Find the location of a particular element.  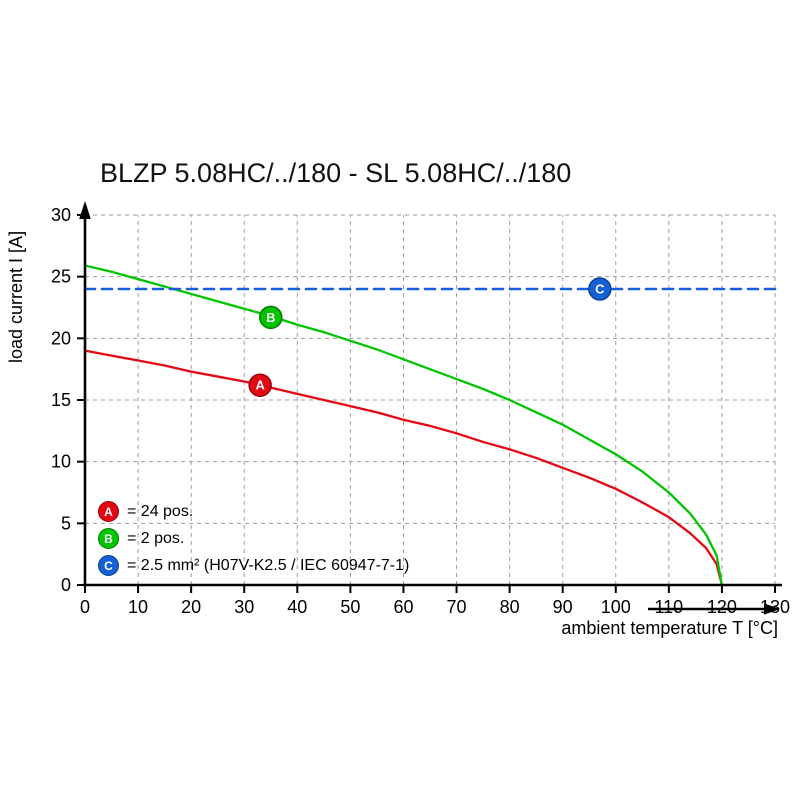

legend-label-b: = 2 pos. is located at coordinates (156, 538).